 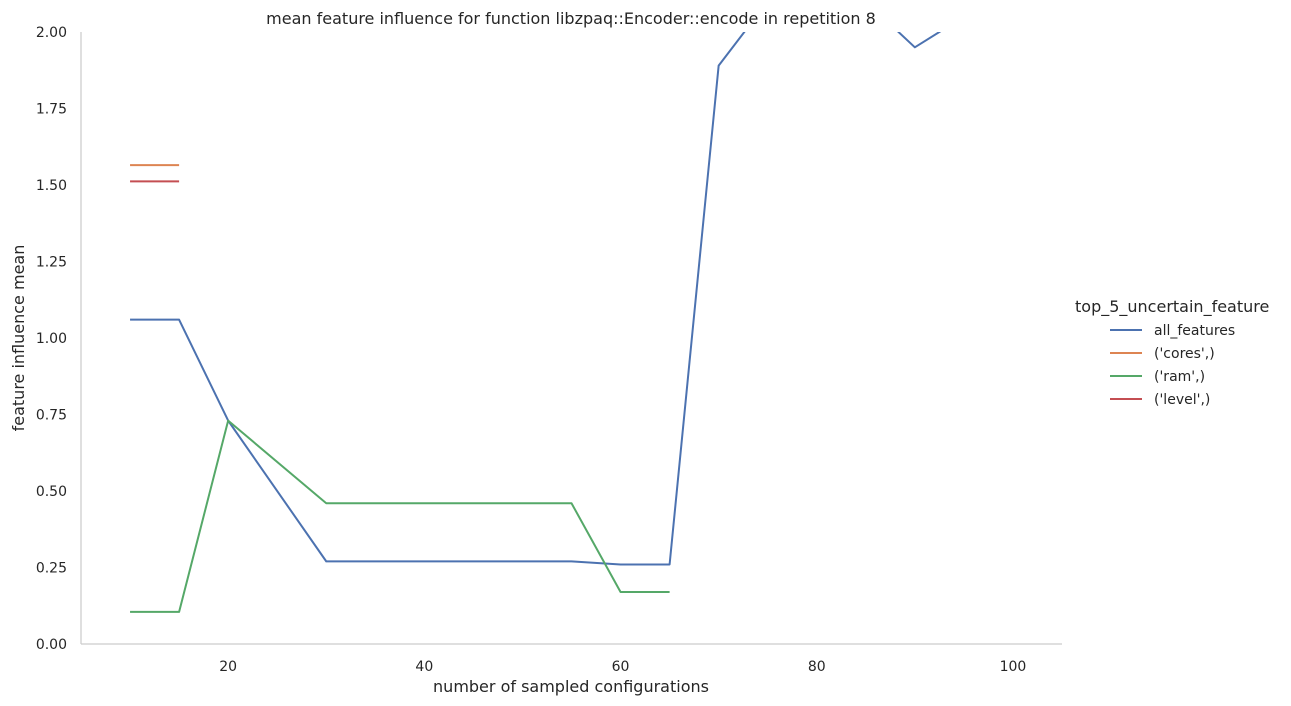 I want to click on x-tick-label: 60, so click(x=621, y=667).